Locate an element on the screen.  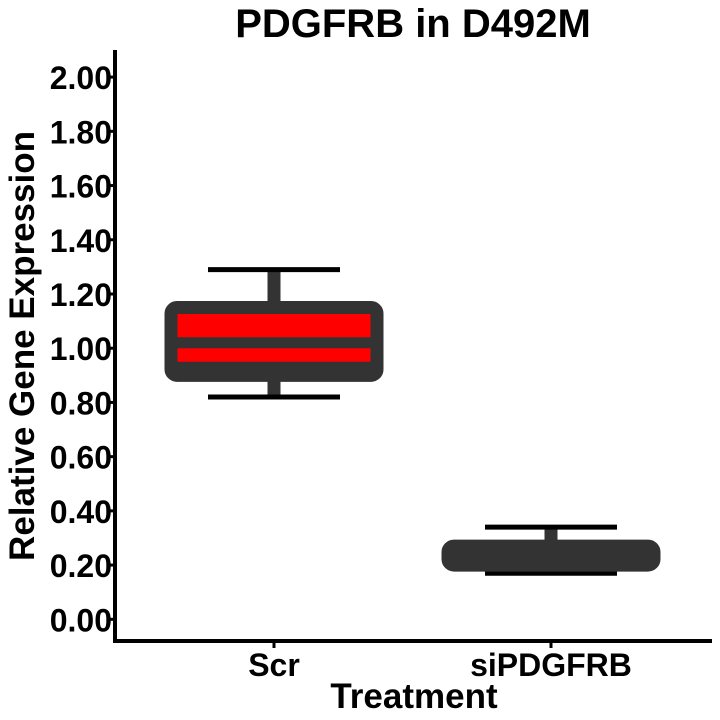
y-tick-label: 1.60 is located at coordinates (81, 187).